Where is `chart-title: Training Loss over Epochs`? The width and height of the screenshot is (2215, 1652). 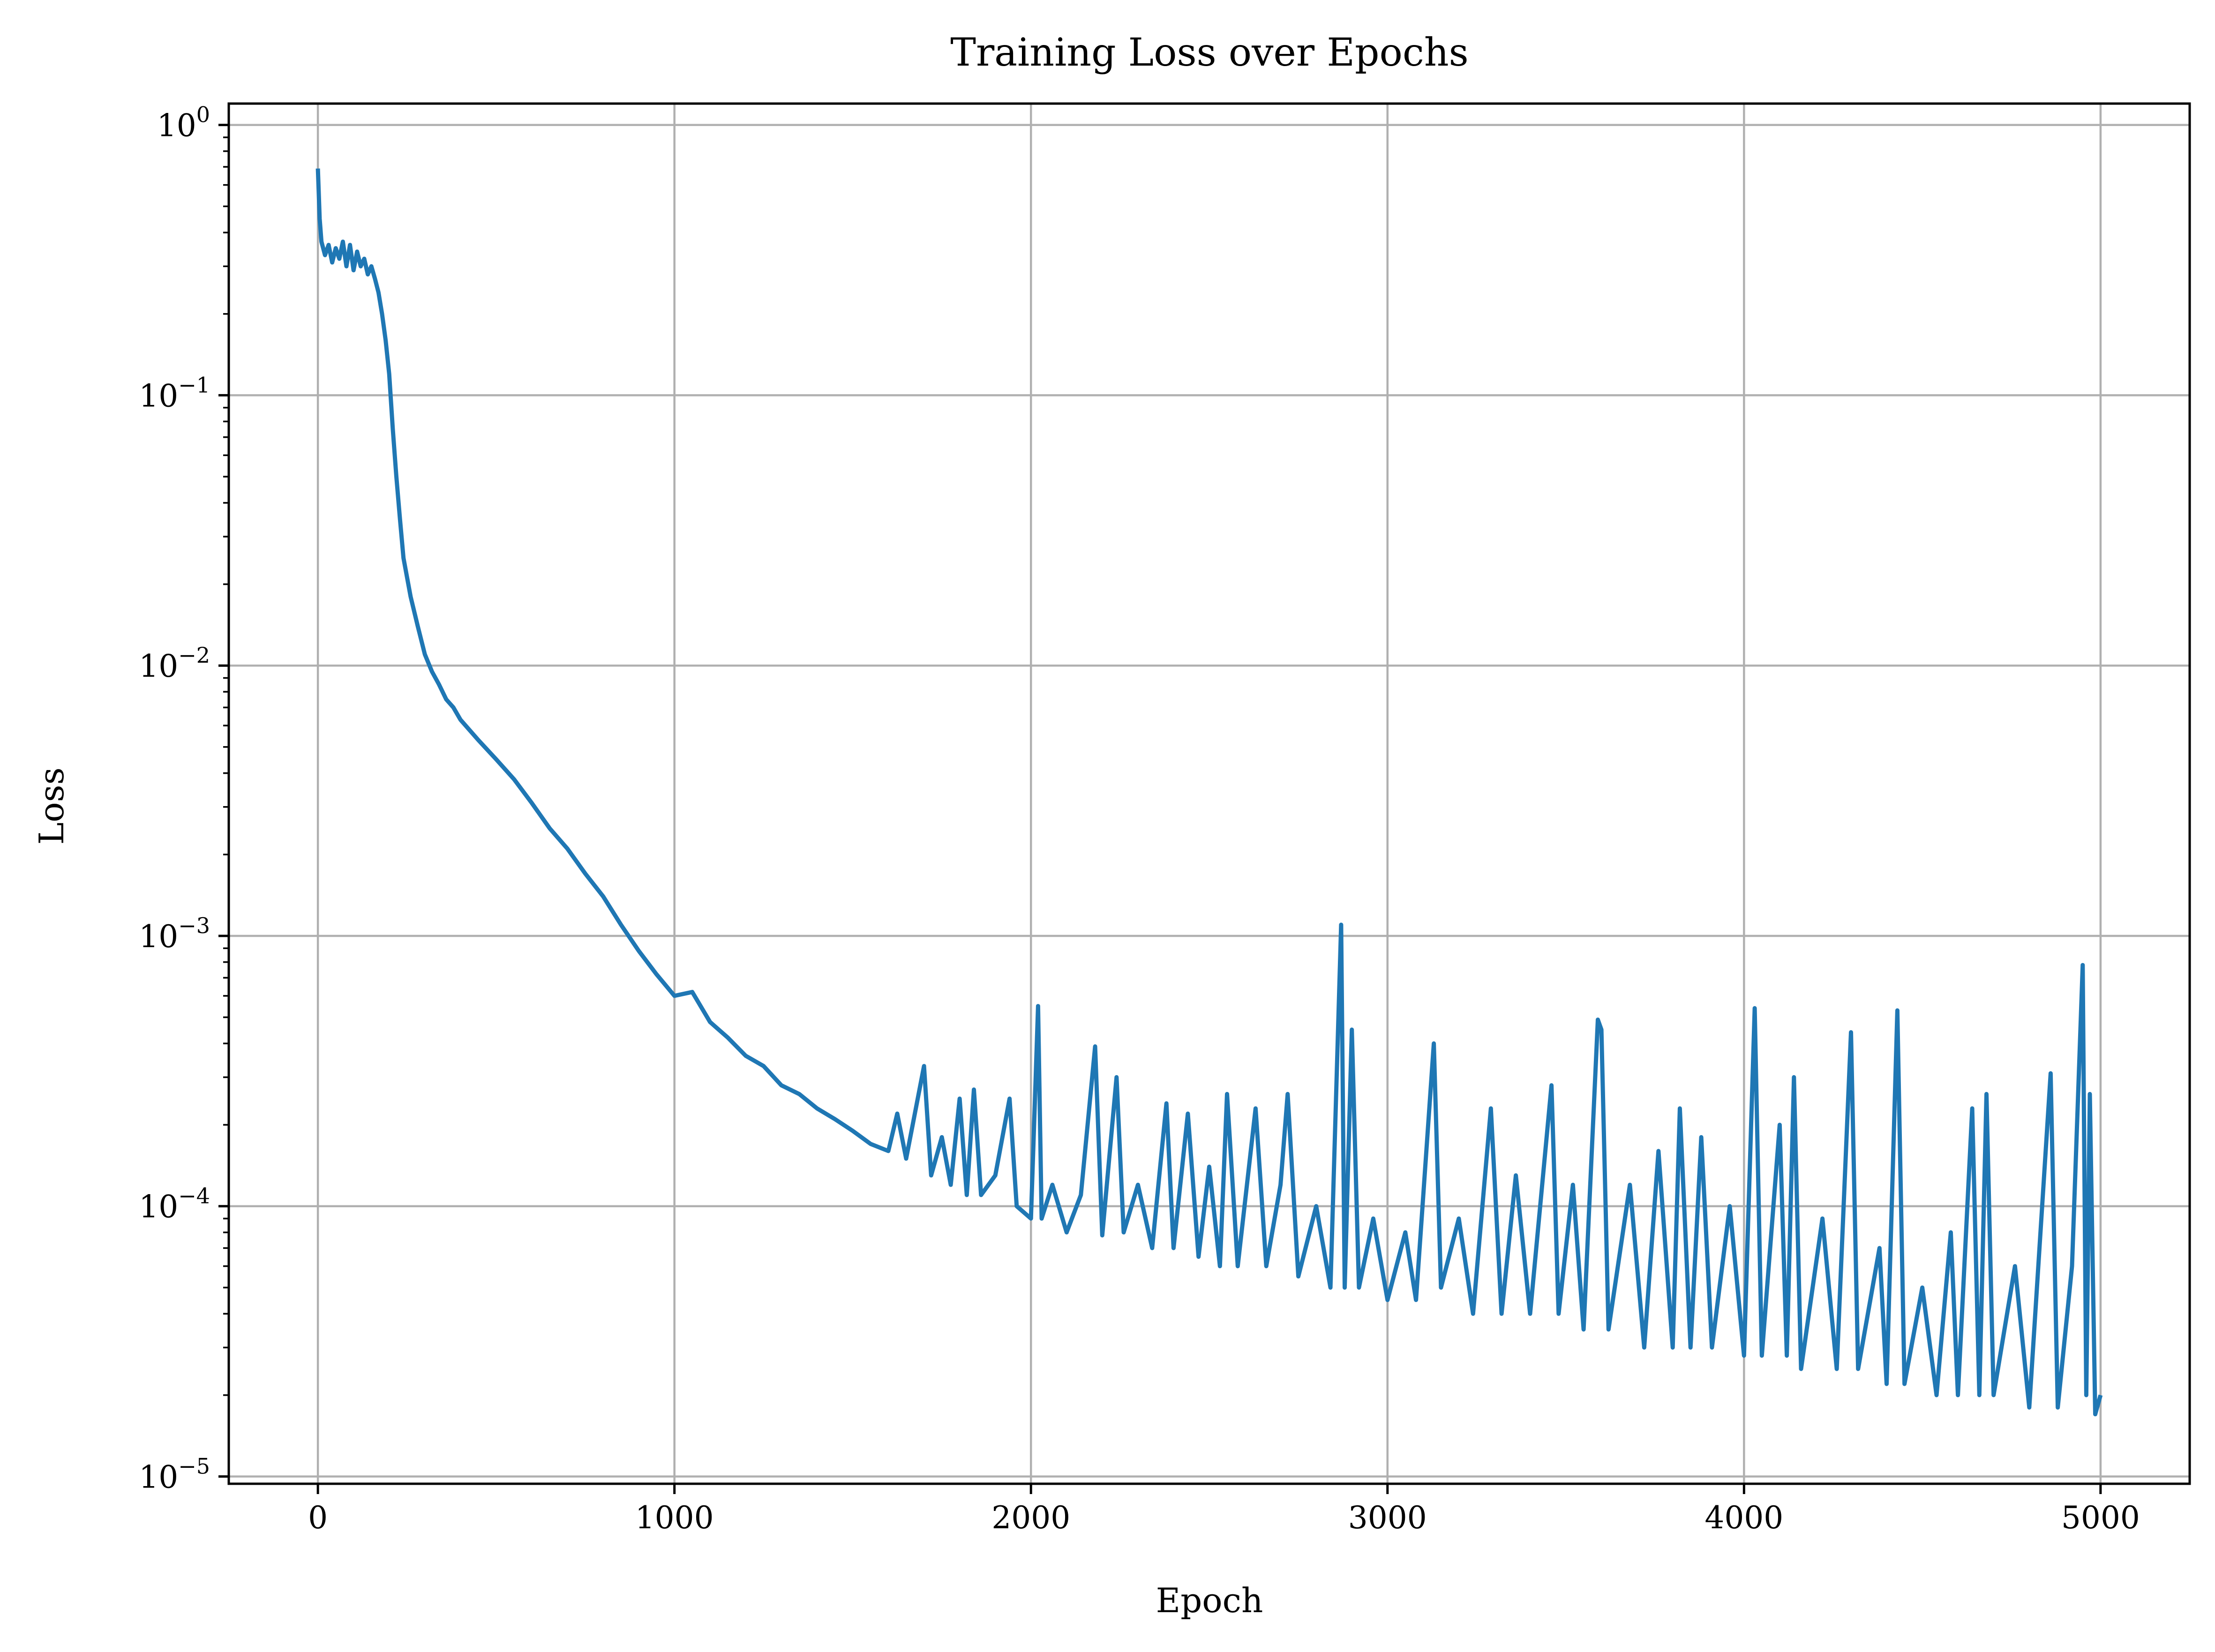
chart-title: Training Loss over Epochs is located at coordinates (1209, 53).